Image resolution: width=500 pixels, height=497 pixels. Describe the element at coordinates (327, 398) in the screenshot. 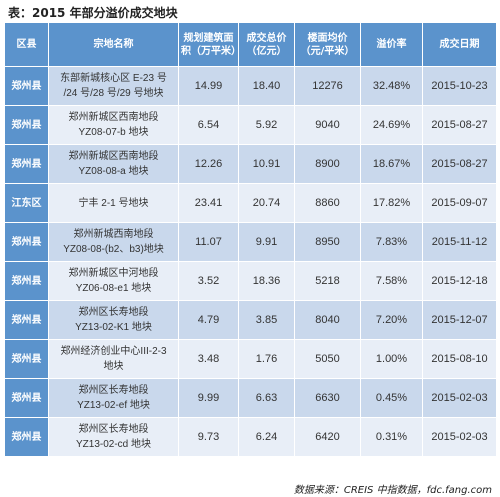

I see `cell-price: 6630` at that location.